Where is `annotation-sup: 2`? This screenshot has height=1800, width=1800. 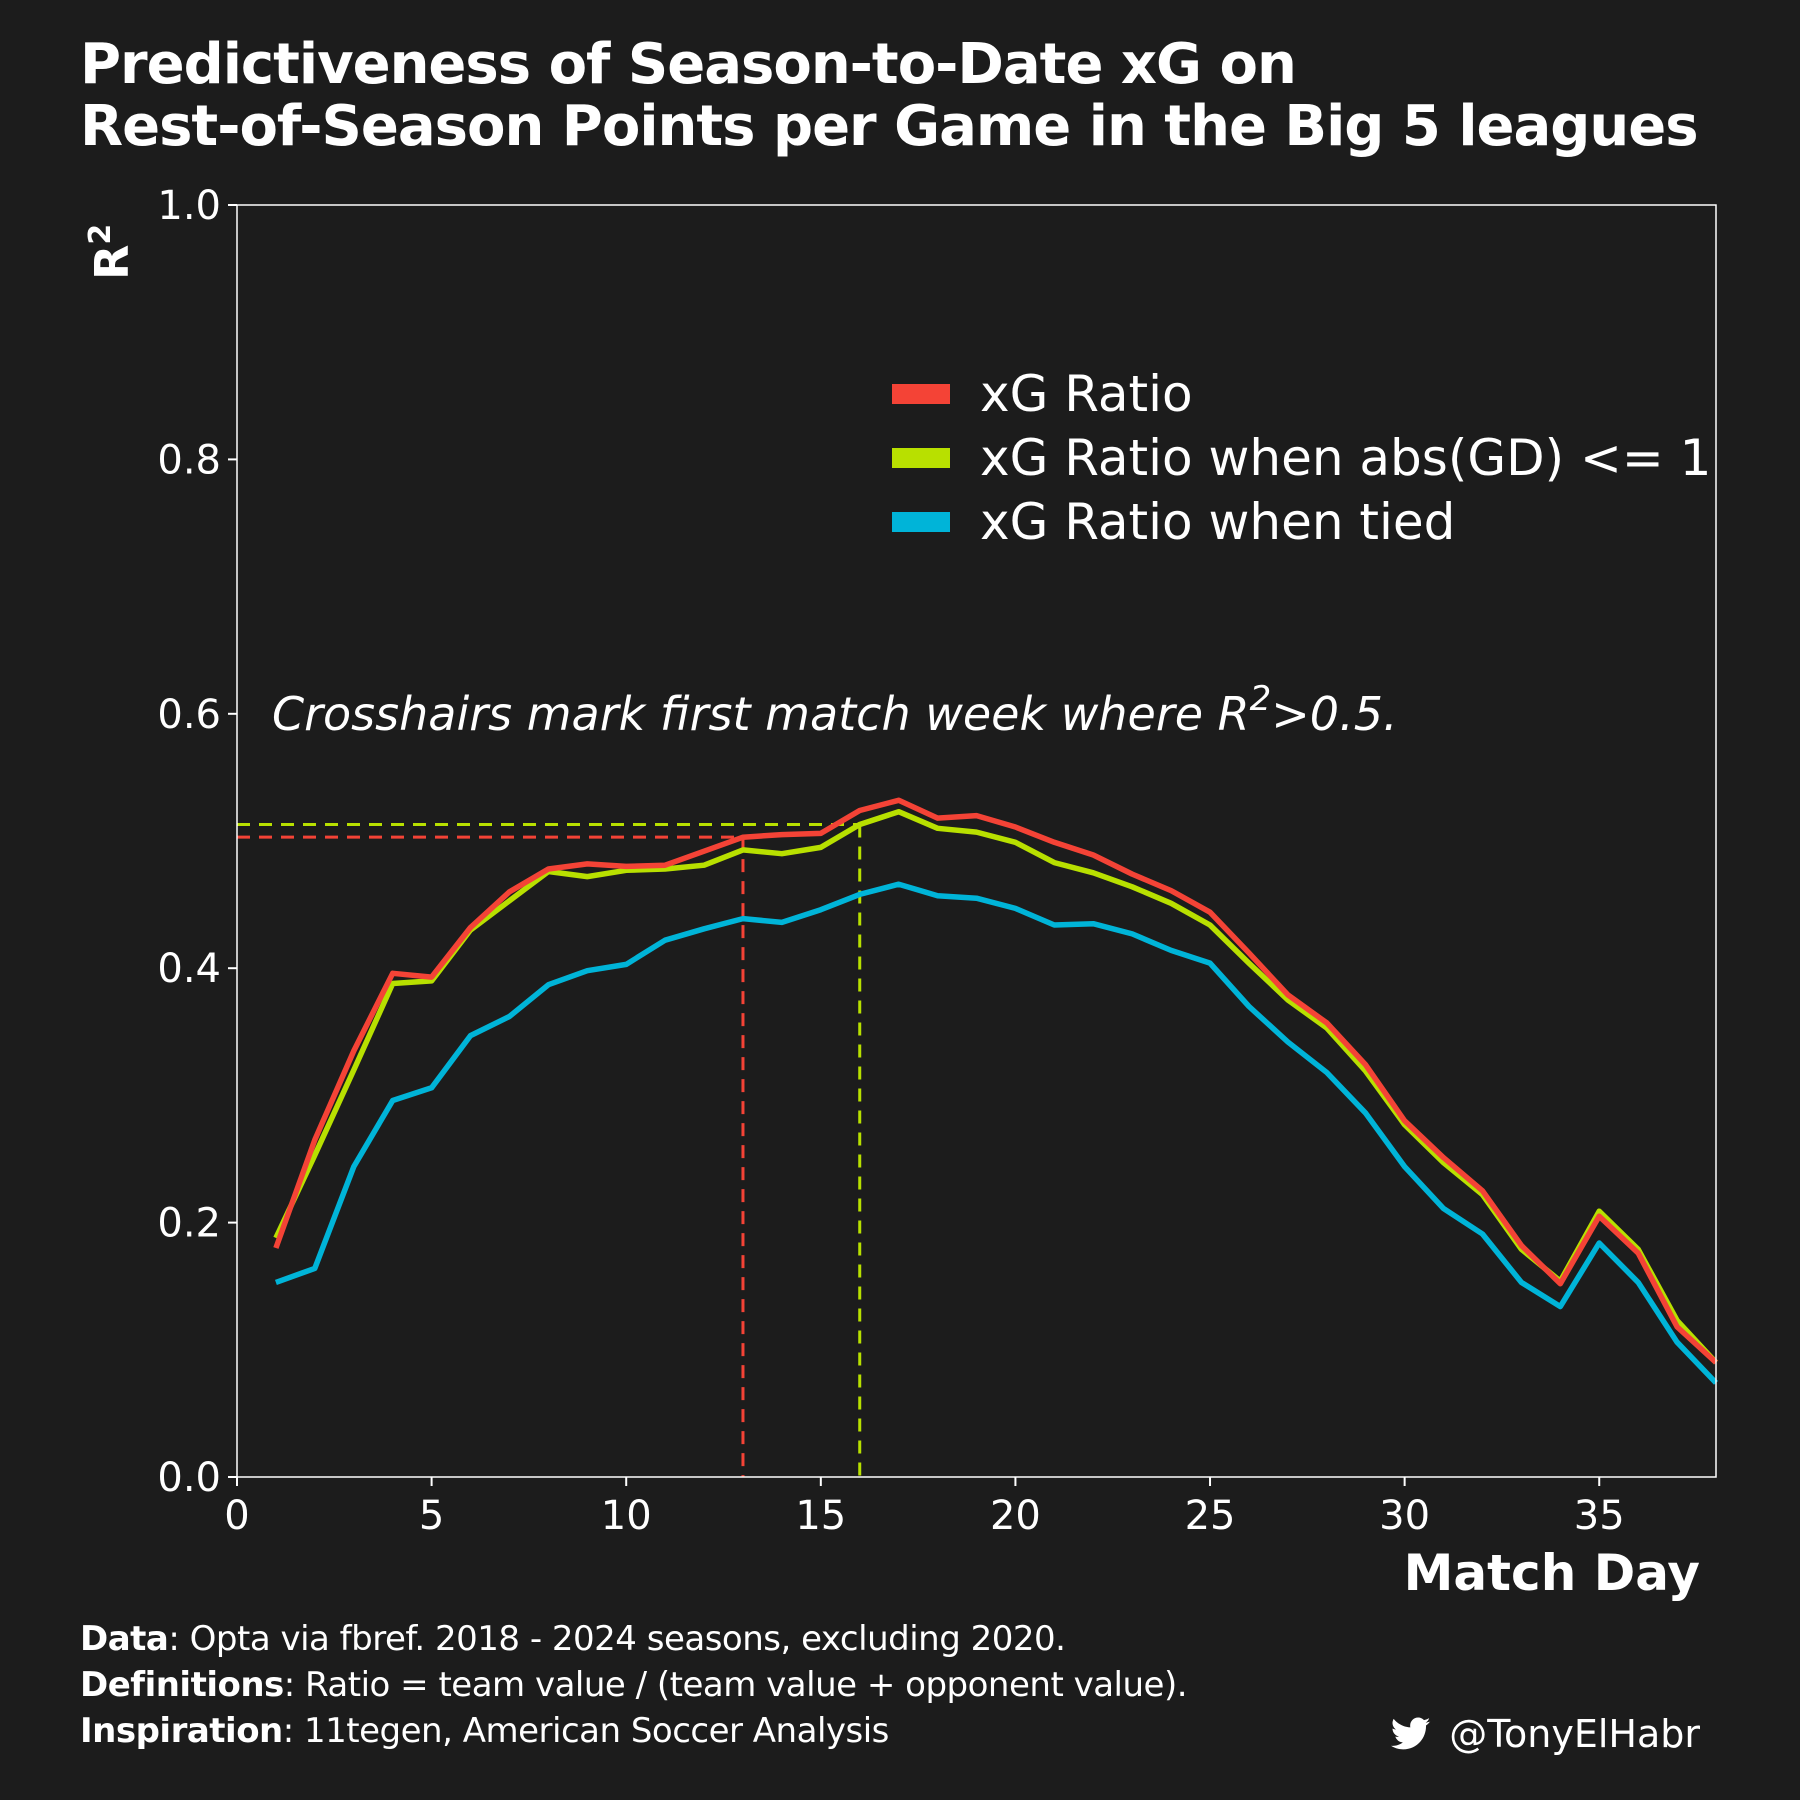
annotation-sup: 2 is located at coordinates (1261, 699).